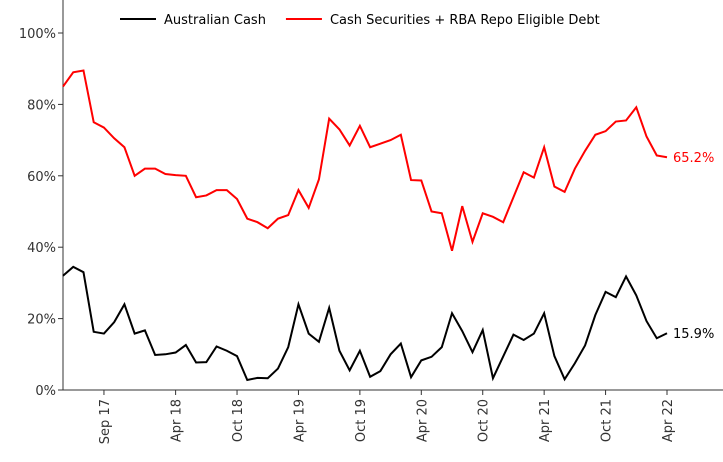 This screenshot has height=462, width=723. What do you see at coordinates (177, 420) in the screenshot?
I see `x-tick-label: Apr 18` at bounding box center [177, 420].